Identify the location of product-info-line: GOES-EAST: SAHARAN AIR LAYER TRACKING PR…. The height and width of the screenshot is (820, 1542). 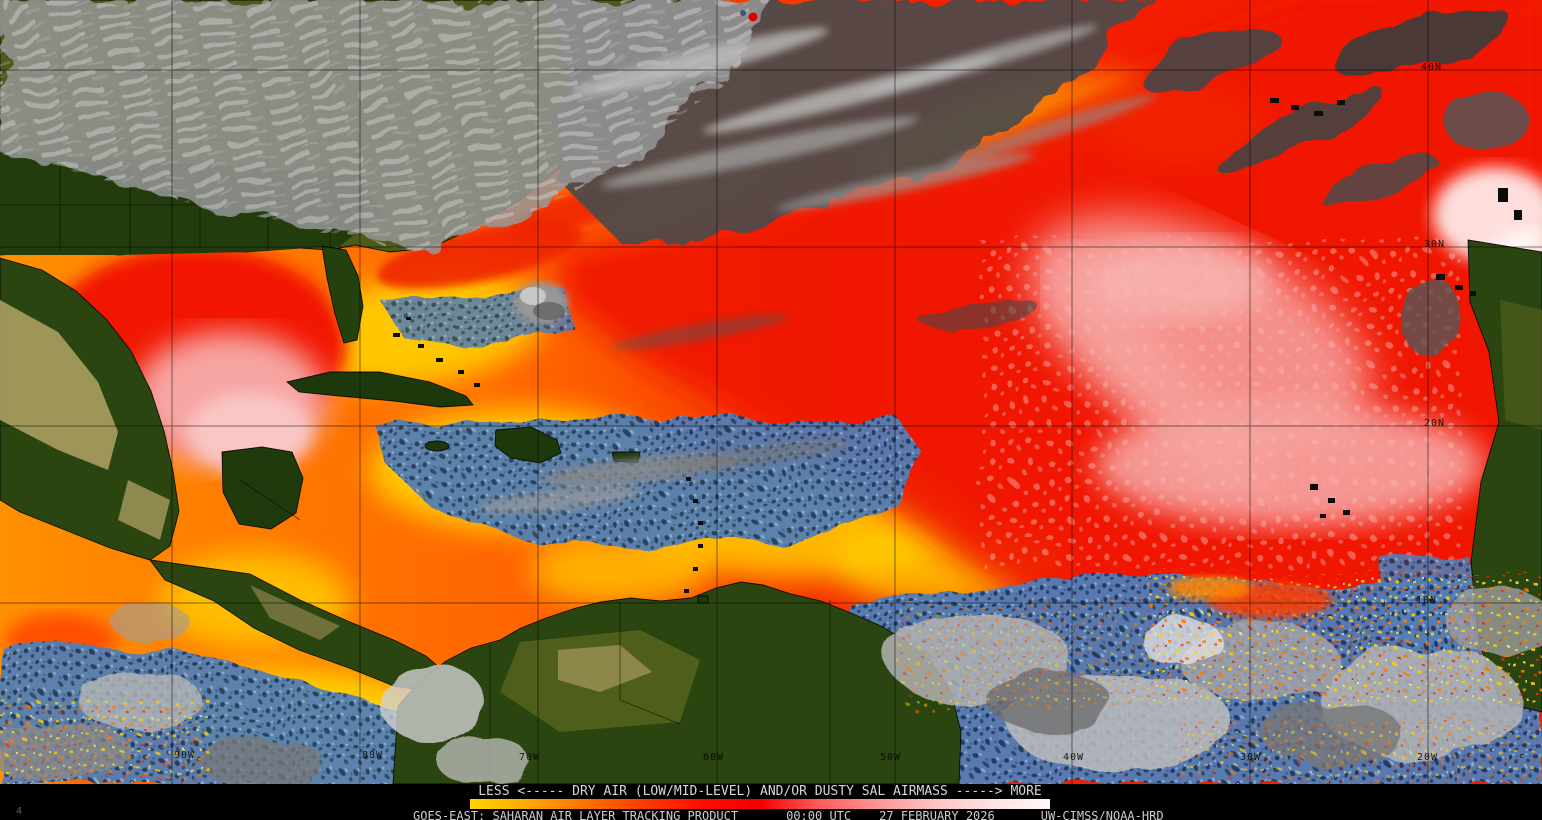
(977, 815).